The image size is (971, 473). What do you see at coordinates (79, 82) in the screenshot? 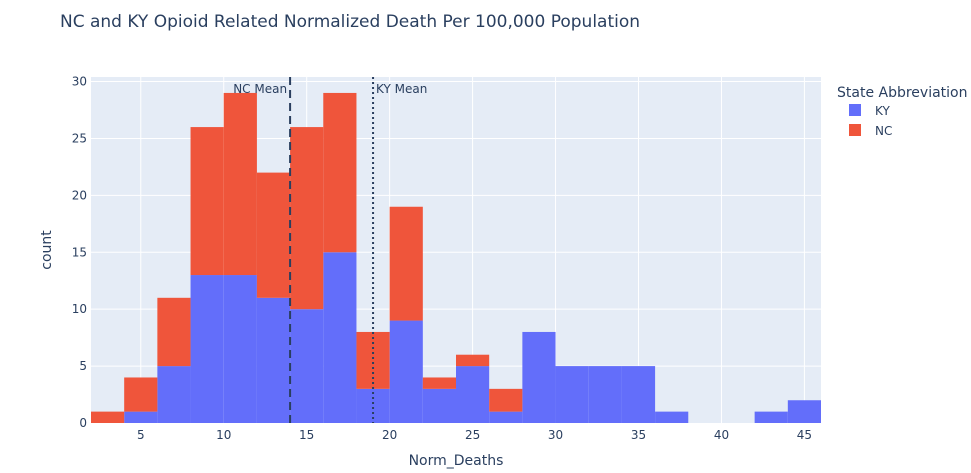
I see `y-tick-label: 30` at bounding box center [79, 82].